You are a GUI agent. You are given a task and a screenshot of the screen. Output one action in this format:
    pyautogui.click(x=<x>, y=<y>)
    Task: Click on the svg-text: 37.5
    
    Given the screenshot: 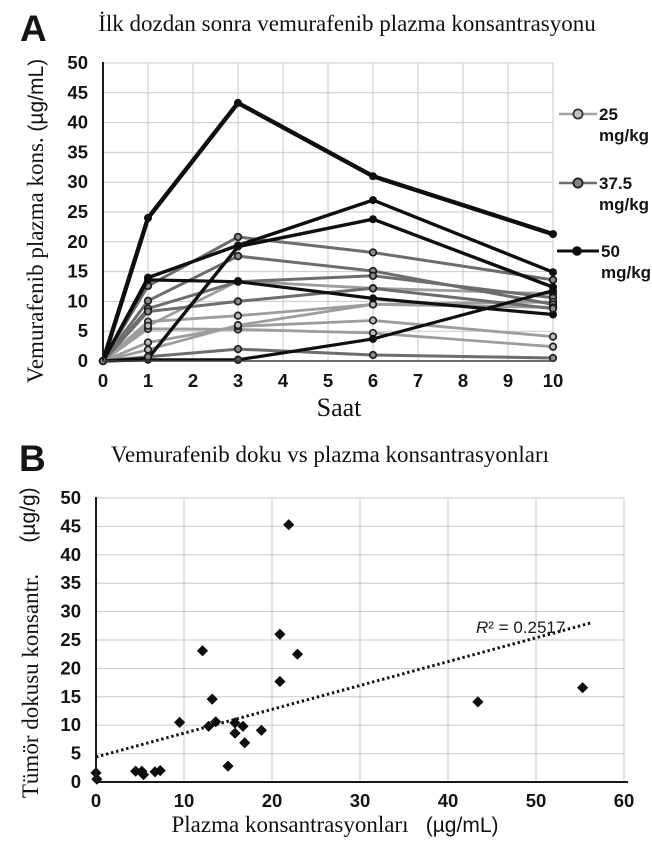 What is the action you would take?
    pyautogui.click(x=615, y=183)
    